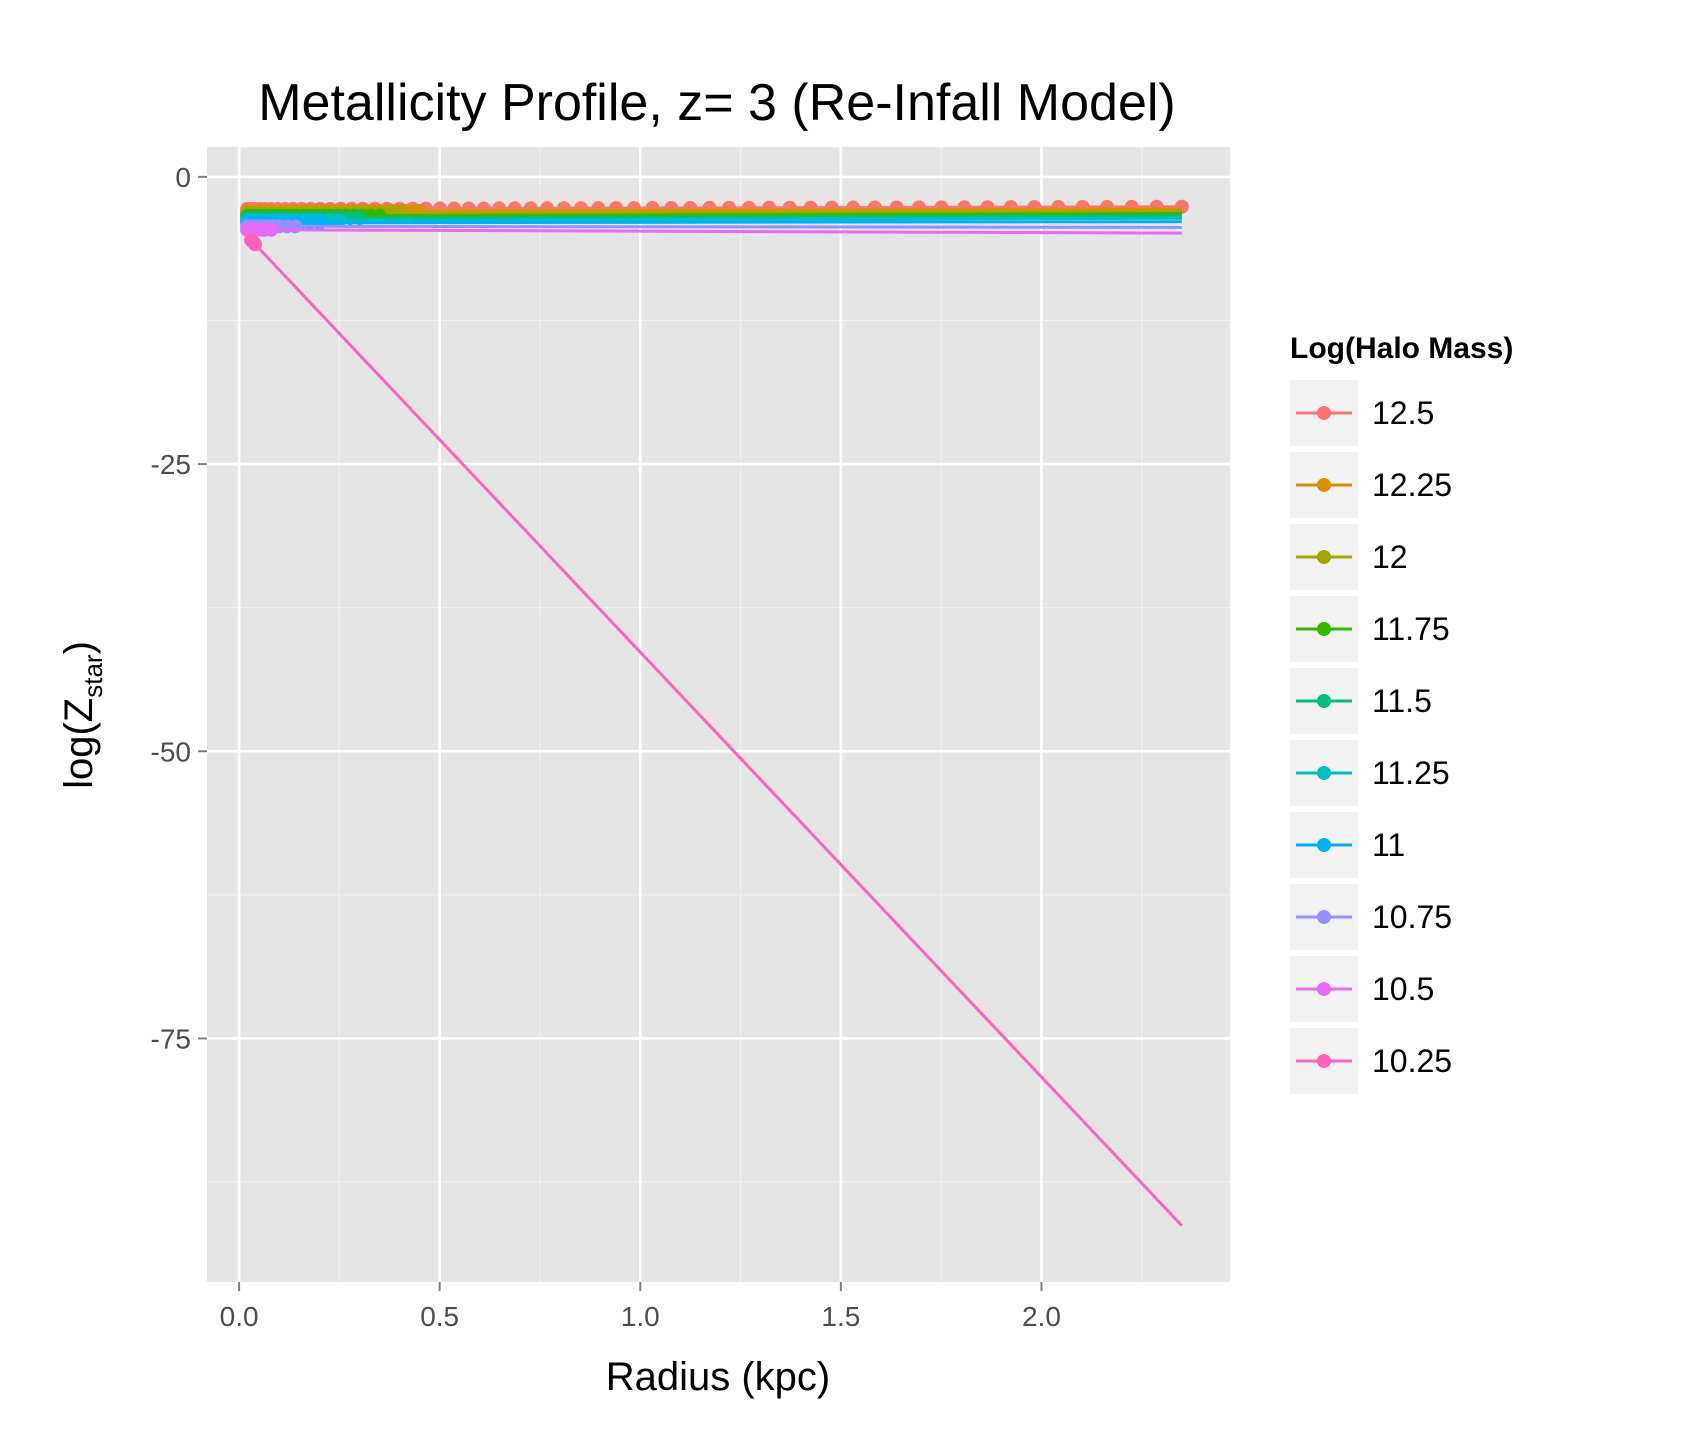 The height and width of the screenshot is (1429, 1696). Describe the element at coordinates (239, 1316) in the screenshot. I see `x-tick-label: 0.0` at that location.